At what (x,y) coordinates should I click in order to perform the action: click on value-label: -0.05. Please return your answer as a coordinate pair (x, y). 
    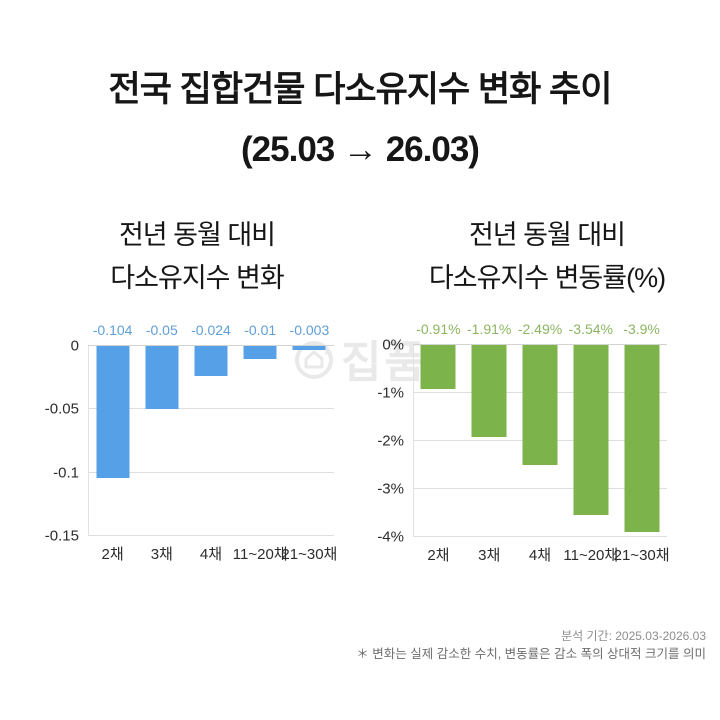
    Looking at the image, I should click on (161, 330).